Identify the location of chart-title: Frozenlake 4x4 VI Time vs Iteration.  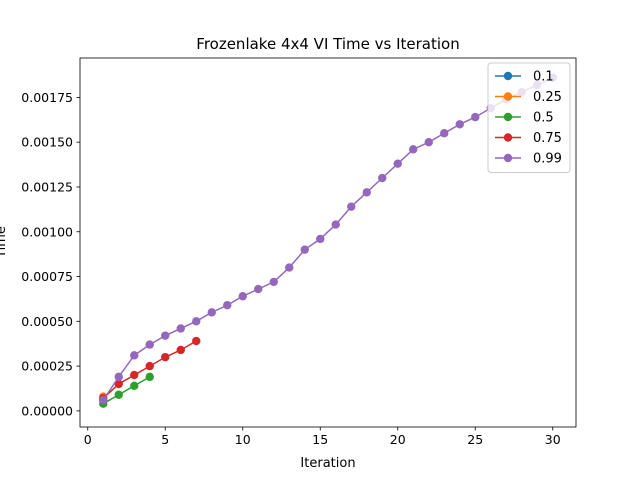
(327, 44).